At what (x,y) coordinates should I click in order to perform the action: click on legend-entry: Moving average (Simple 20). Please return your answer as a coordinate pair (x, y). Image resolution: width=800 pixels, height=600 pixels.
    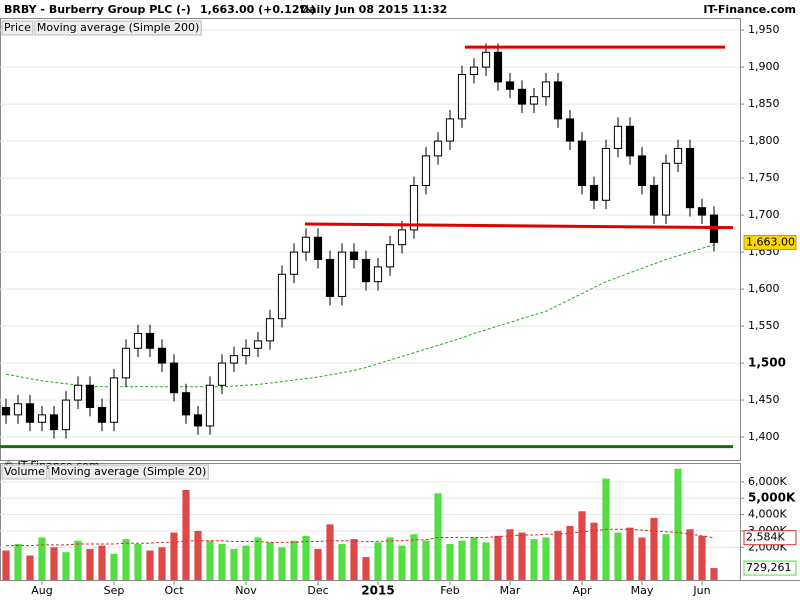
    Looking at the image, I should click on (128, 471).